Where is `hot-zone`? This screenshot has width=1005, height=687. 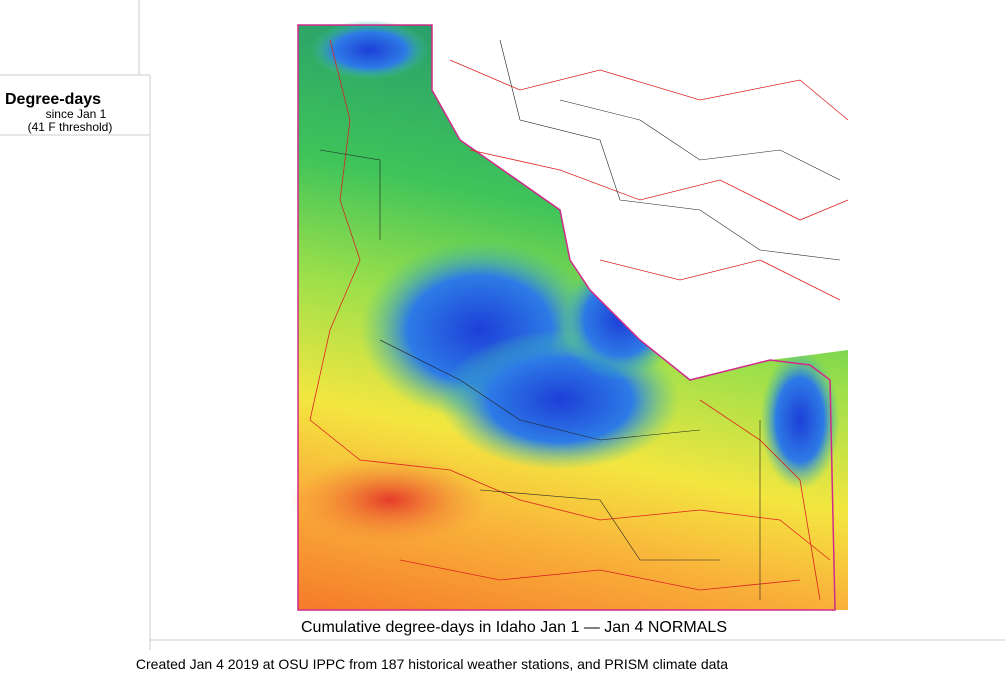 hot-zone is located at coordinates (390, 500).